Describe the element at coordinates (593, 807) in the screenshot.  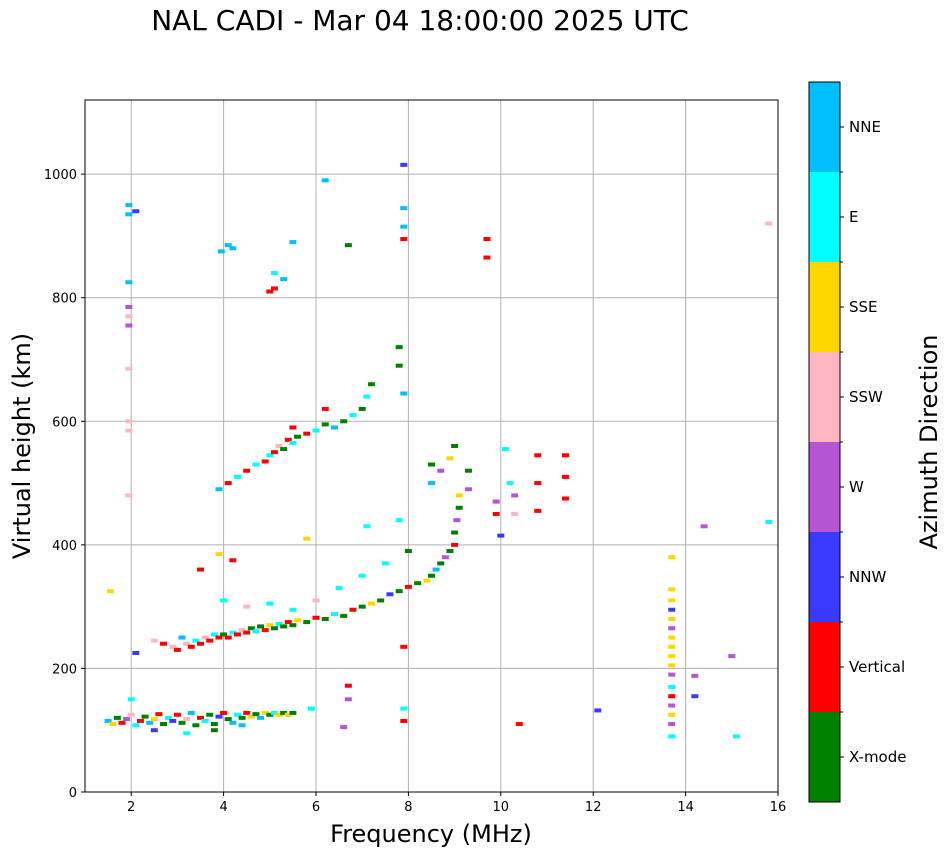
I see `x-tick-label: 12` at that location.